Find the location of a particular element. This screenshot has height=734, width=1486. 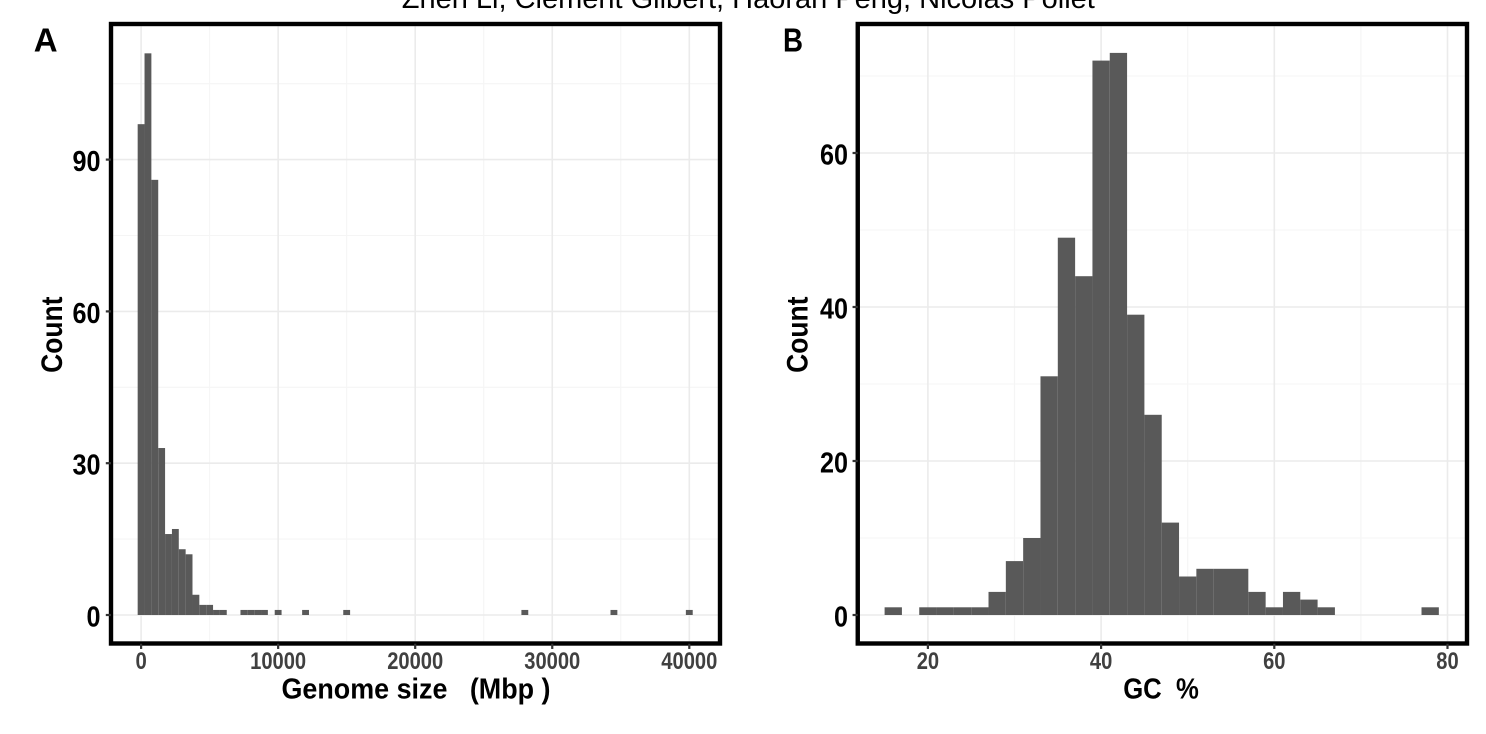

svg-text: Genome size (Mbp ) is located at coordinates (416, 689).